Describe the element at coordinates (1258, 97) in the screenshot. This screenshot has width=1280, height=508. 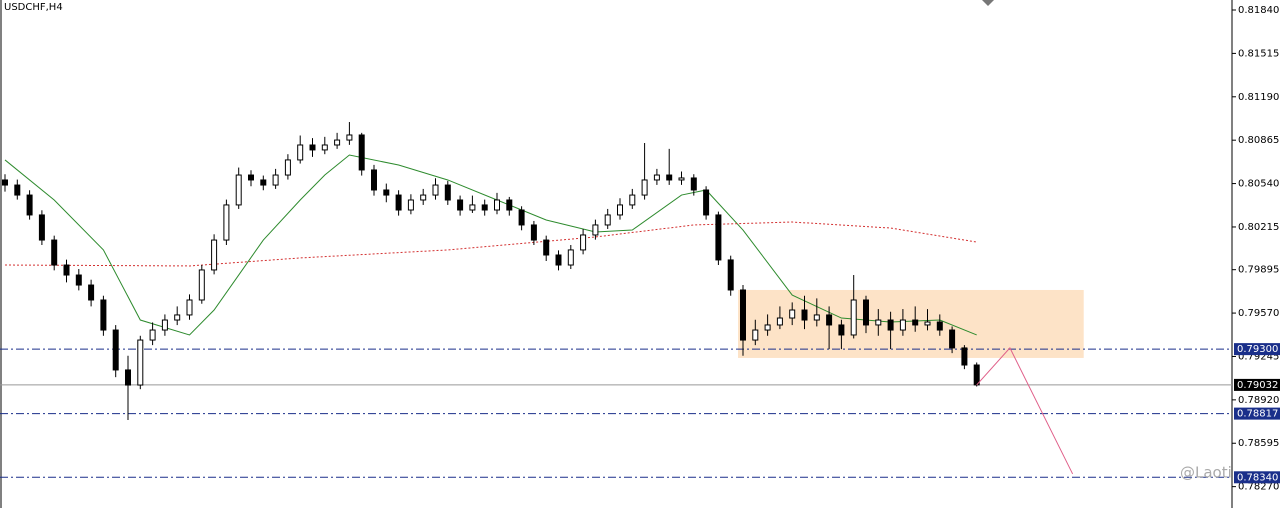
I see `y-tick-label: 0.81190` at that location.